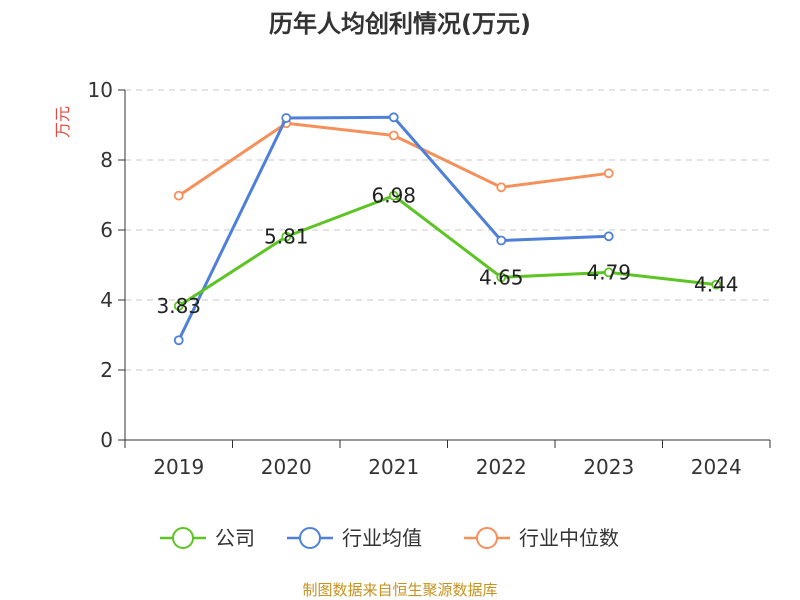 Image resolution: width=800 pixels, height=600 pixels. What do you see at coordinates (106, 300) in the screenshot?
I see `y-tick-label: 4` at bounding box center [106, 300].